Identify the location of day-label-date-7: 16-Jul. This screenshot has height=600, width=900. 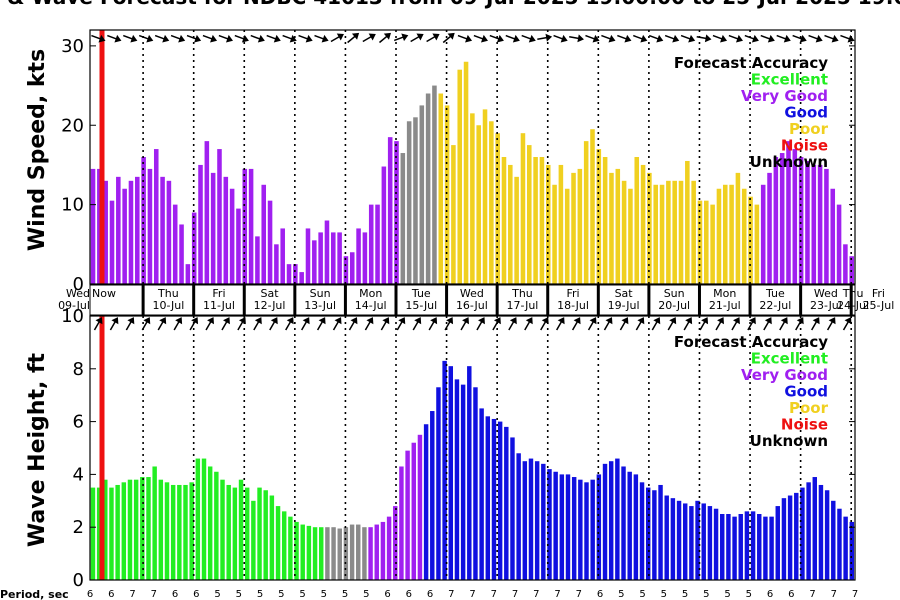
(472, 305).